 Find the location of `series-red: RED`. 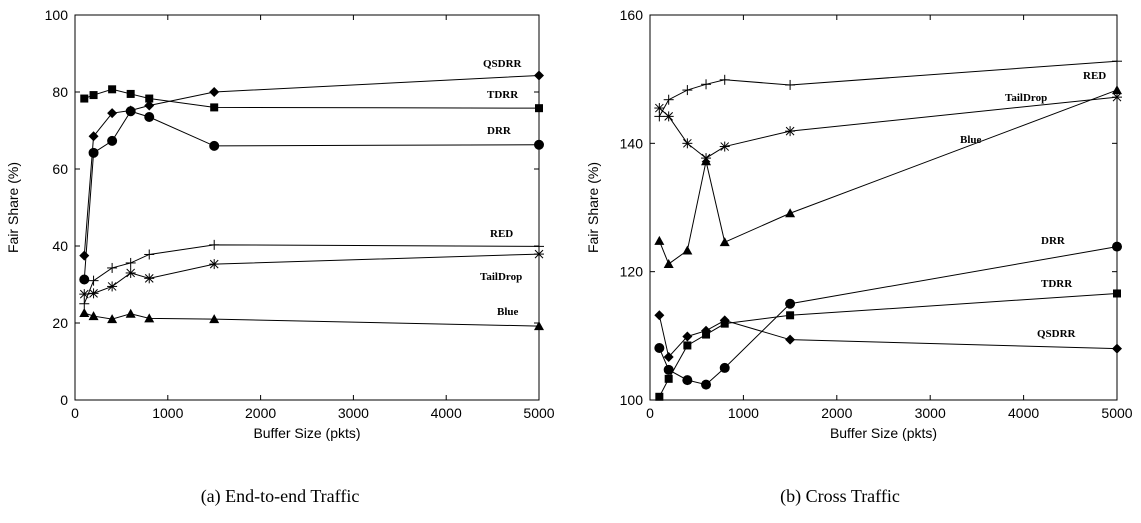

series-red: RED is located at coordinates (888, 89).